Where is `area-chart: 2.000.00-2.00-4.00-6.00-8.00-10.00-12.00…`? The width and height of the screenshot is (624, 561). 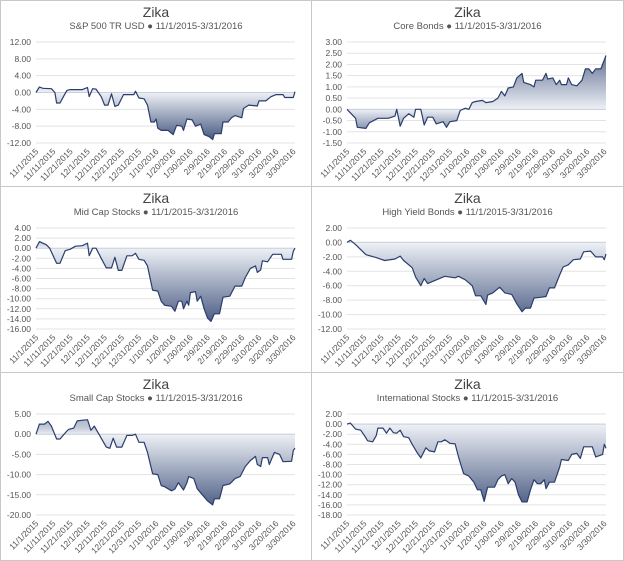
area-chart: 2.000.00-2.00-4.00-6.00-8.00-10.00-12.00… is located at coordinates (463, 482).